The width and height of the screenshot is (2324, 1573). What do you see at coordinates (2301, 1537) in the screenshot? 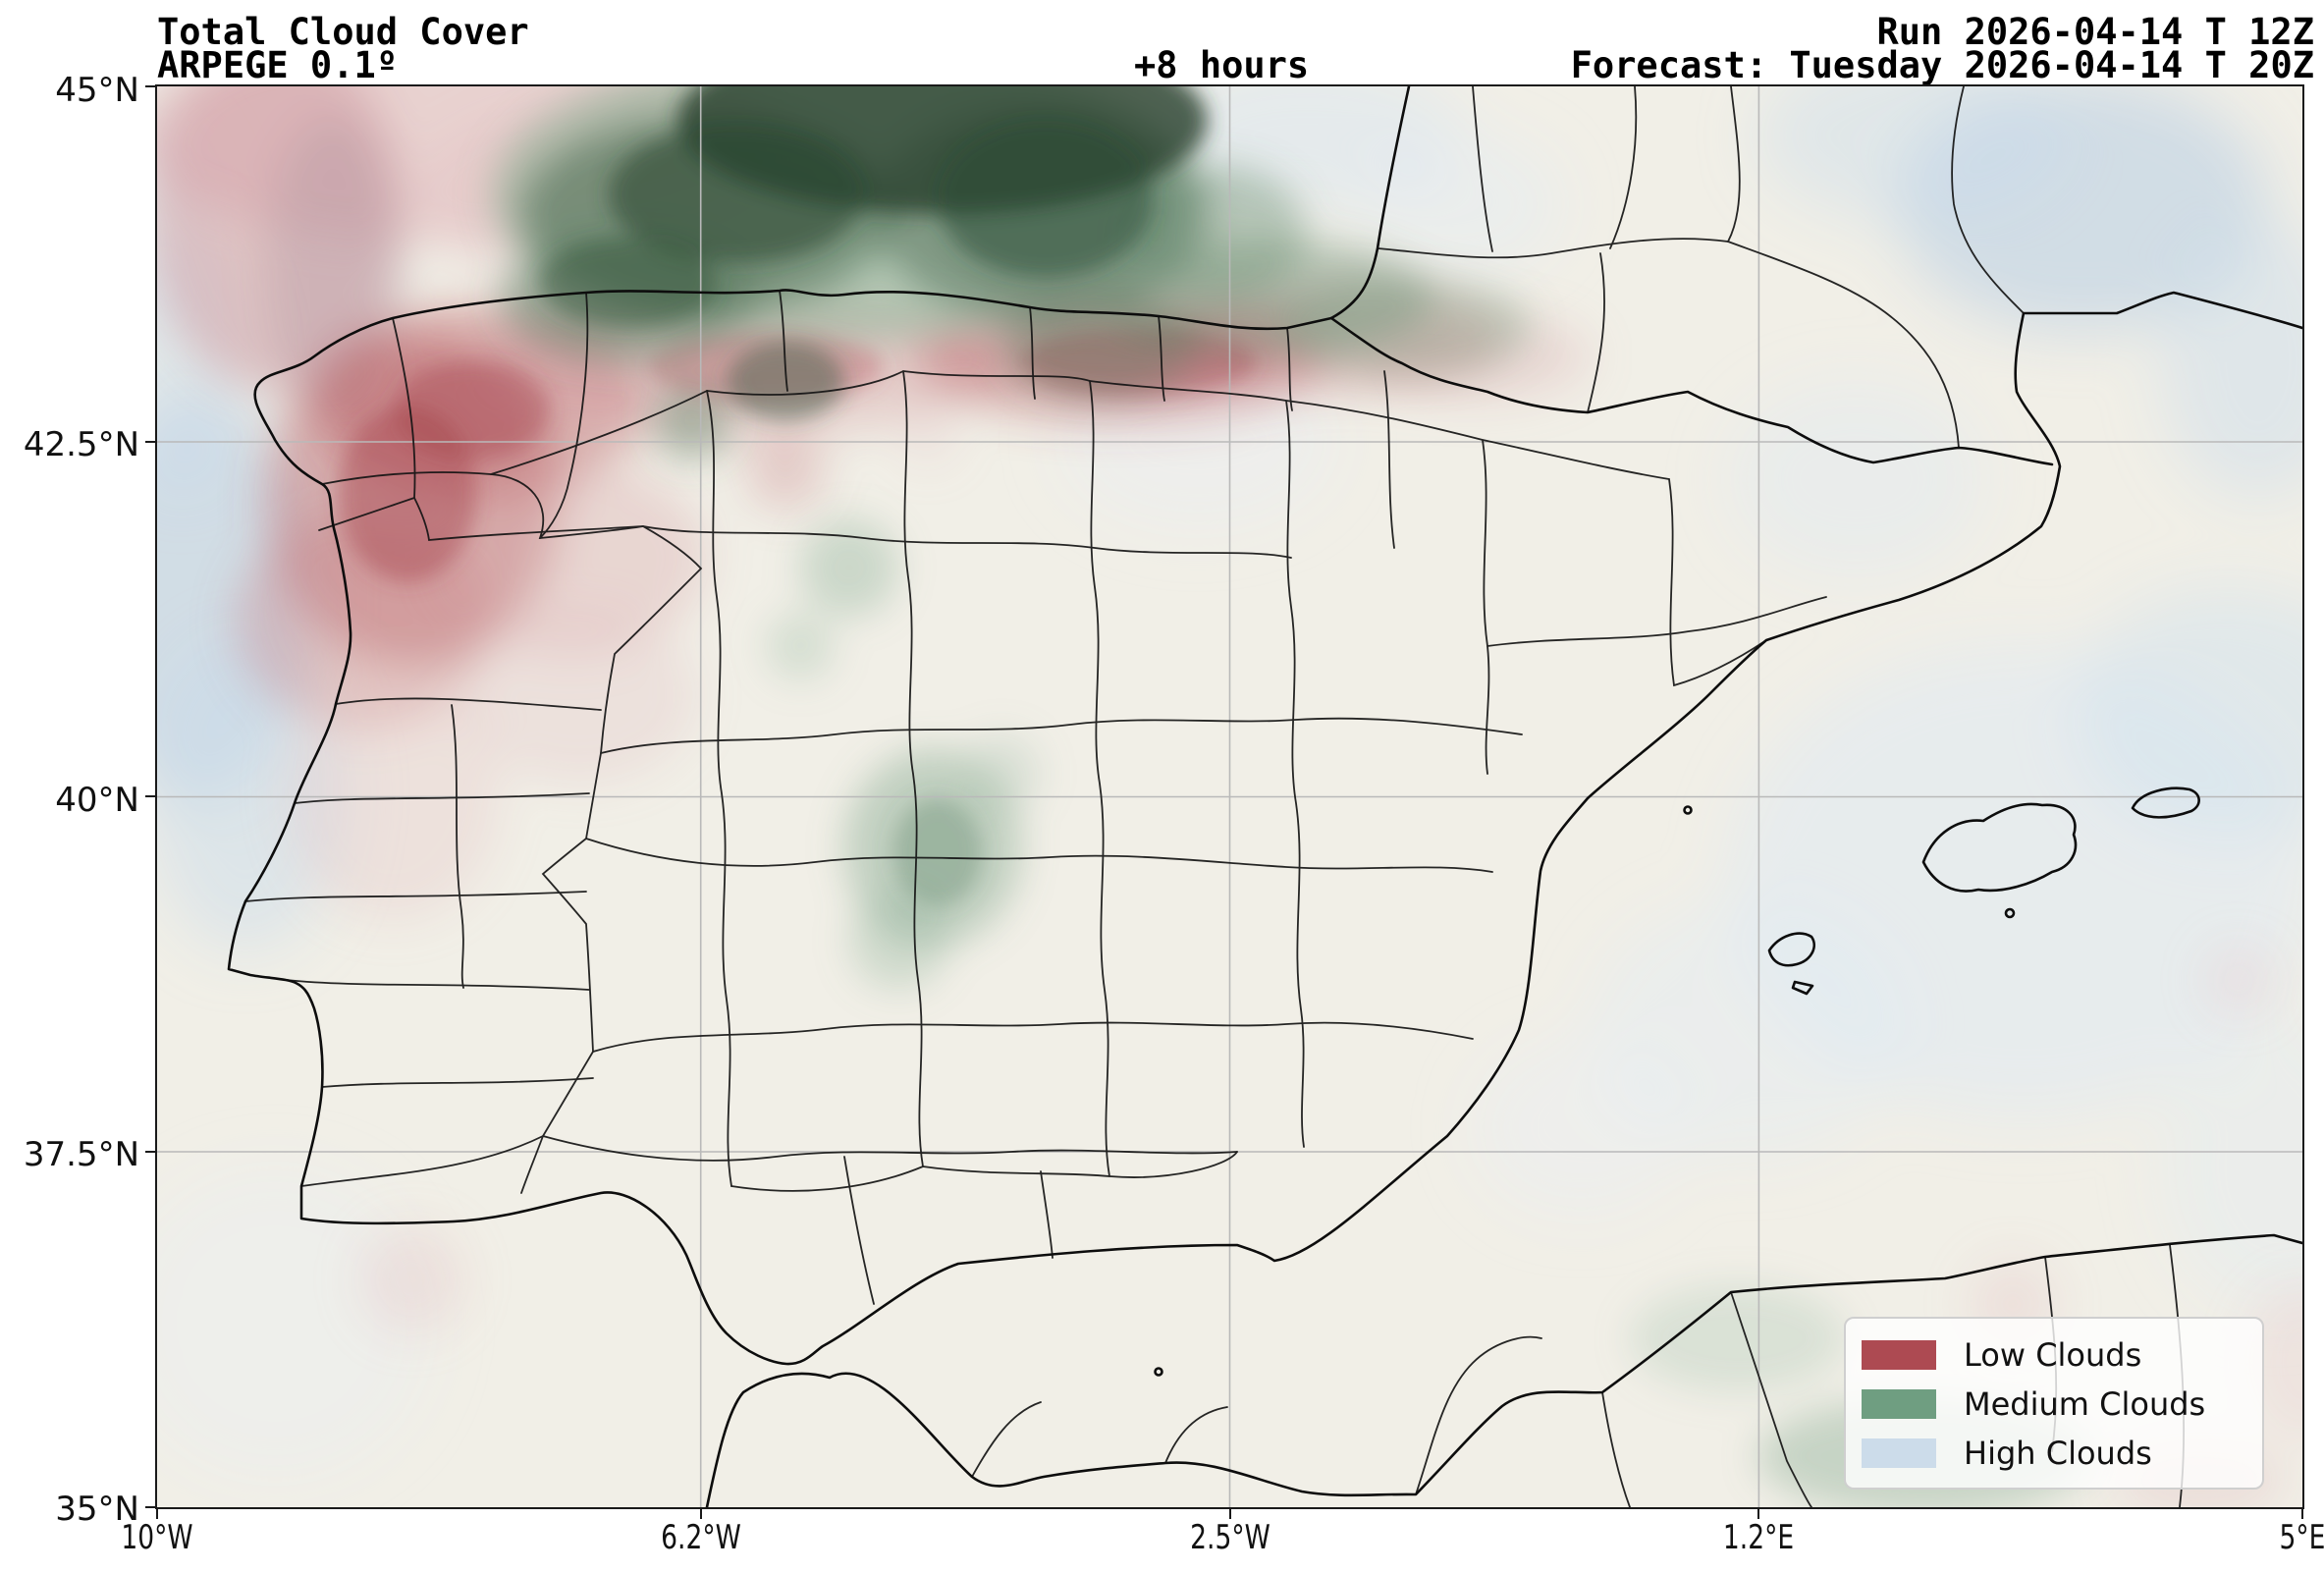
I see `lon-tick-label: 5°E` at bounding box center [2301, 1537].